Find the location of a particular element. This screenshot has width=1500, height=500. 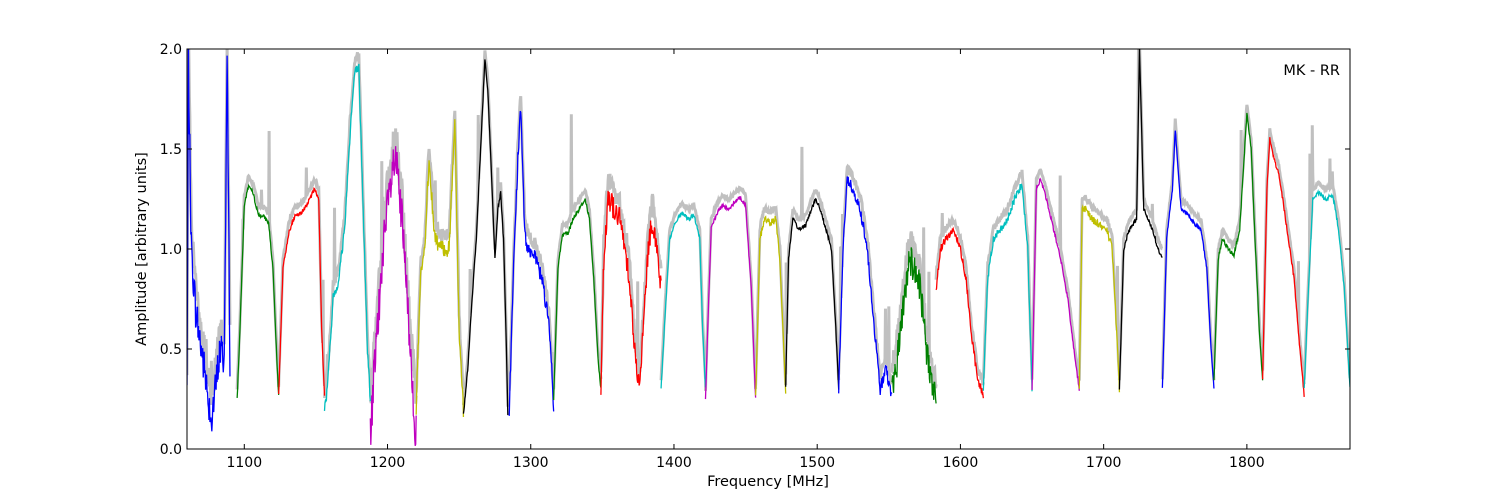

annotation-label: MK - RR is located at coordinates (1311, 71).